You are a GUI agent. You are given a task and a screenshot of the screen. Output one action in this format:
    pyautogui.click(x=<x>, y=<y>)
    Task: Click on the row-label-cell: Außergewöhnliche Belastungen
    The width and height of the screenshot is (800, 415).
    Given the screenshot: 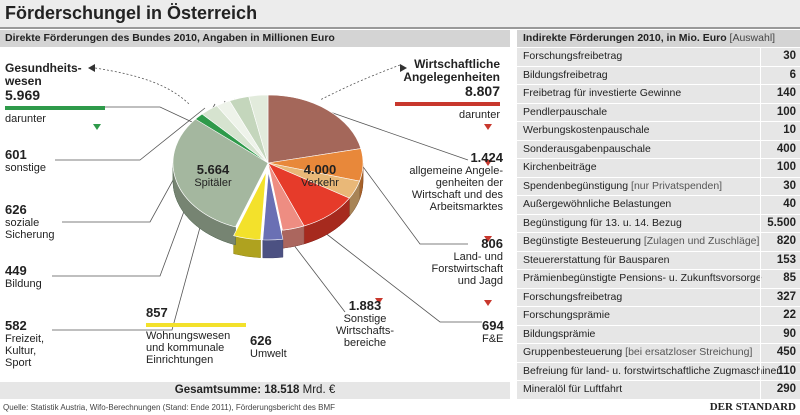 What is the action you would take?
    pyautogui.click(x=597, y=205)
    